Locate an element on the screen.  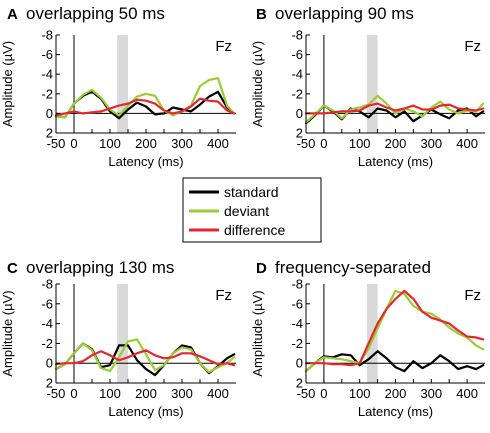
panel-letter: C is located at coordinates (12, 268).